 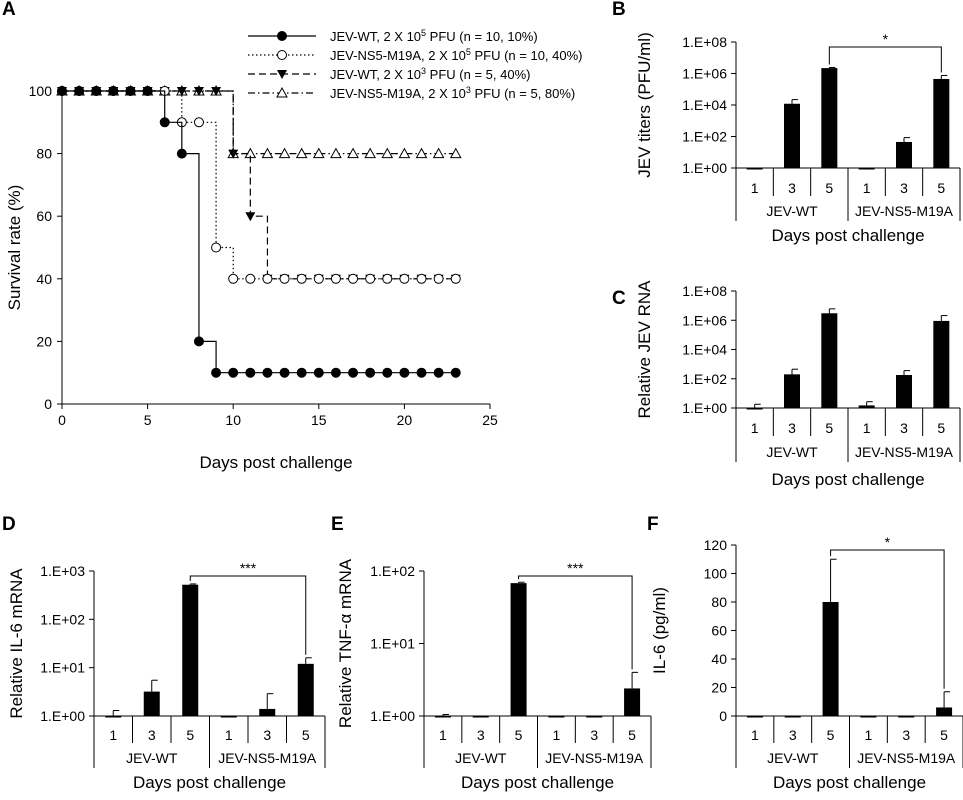 I want to click on legend-entry-exponent: 5, so click(x=423, y=33).